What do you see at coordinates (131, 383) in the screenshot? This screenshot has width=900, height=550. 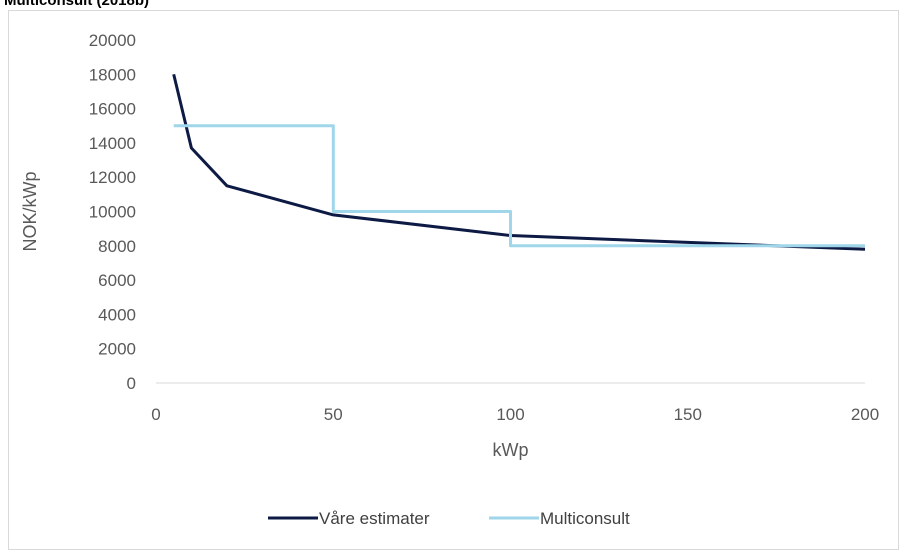 I see `y-tick-label: 0` at bounding box center [131, 383].